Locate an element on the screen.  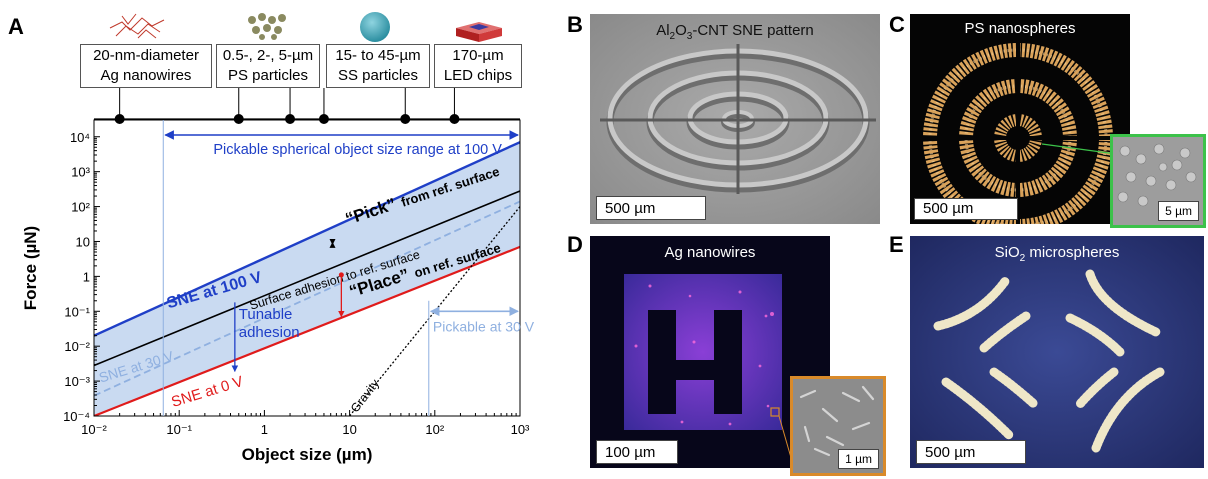
ps-inset-image: 5 µm is located at coordinates (1158, 181).